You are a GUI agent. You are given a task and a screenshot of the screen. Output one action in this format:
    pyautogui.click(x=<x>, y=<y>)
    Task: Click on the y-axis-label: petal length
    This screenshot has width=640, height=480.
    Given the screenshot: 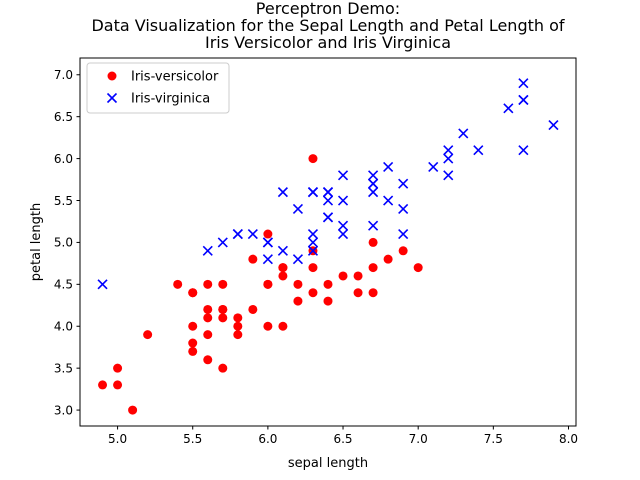 What is the action you would take?
    pyautogui.click(x=36, y=242)
    